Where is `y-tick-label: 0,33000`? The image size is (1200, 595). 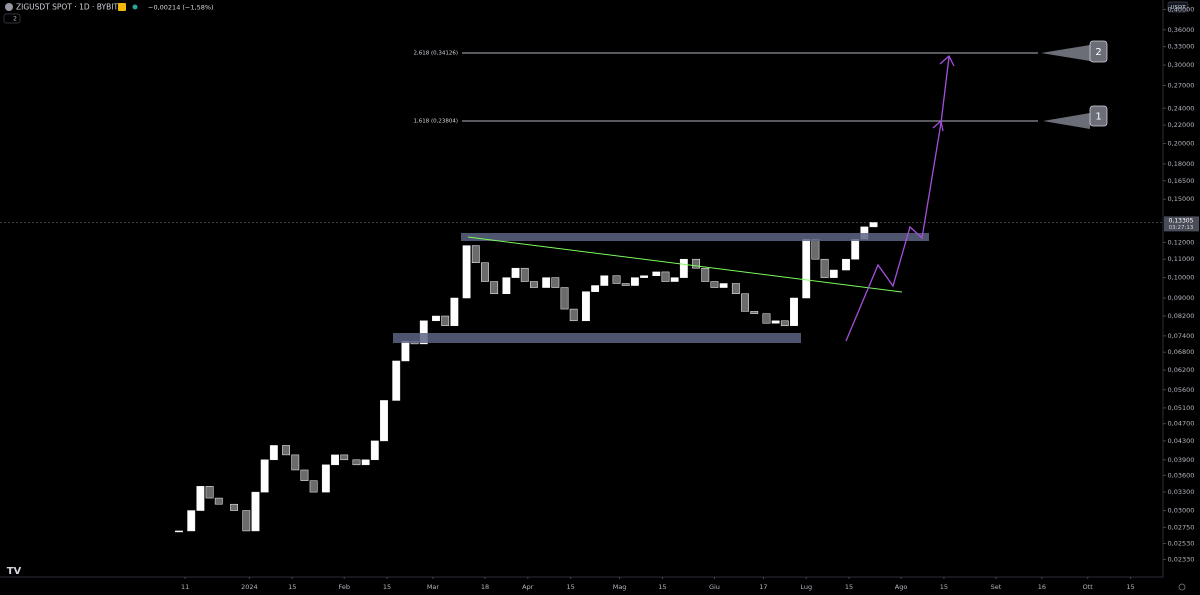 y-tick-label: 0,33000 is located at coordinates (1181, 47).